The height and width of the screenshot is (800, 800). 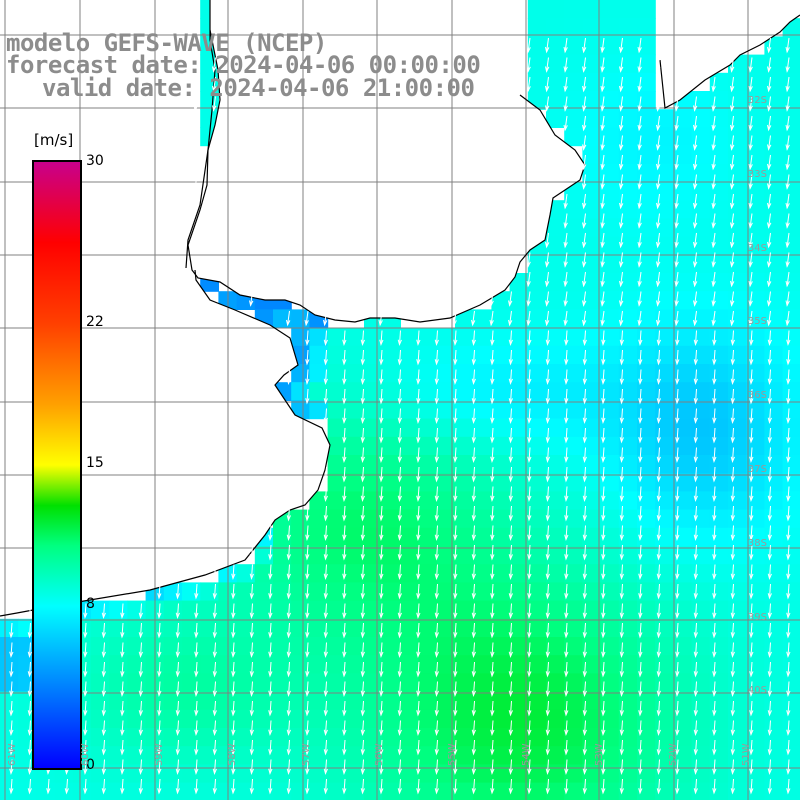 I want to click on latitude-label: 39S, so click(x=757, y=617).